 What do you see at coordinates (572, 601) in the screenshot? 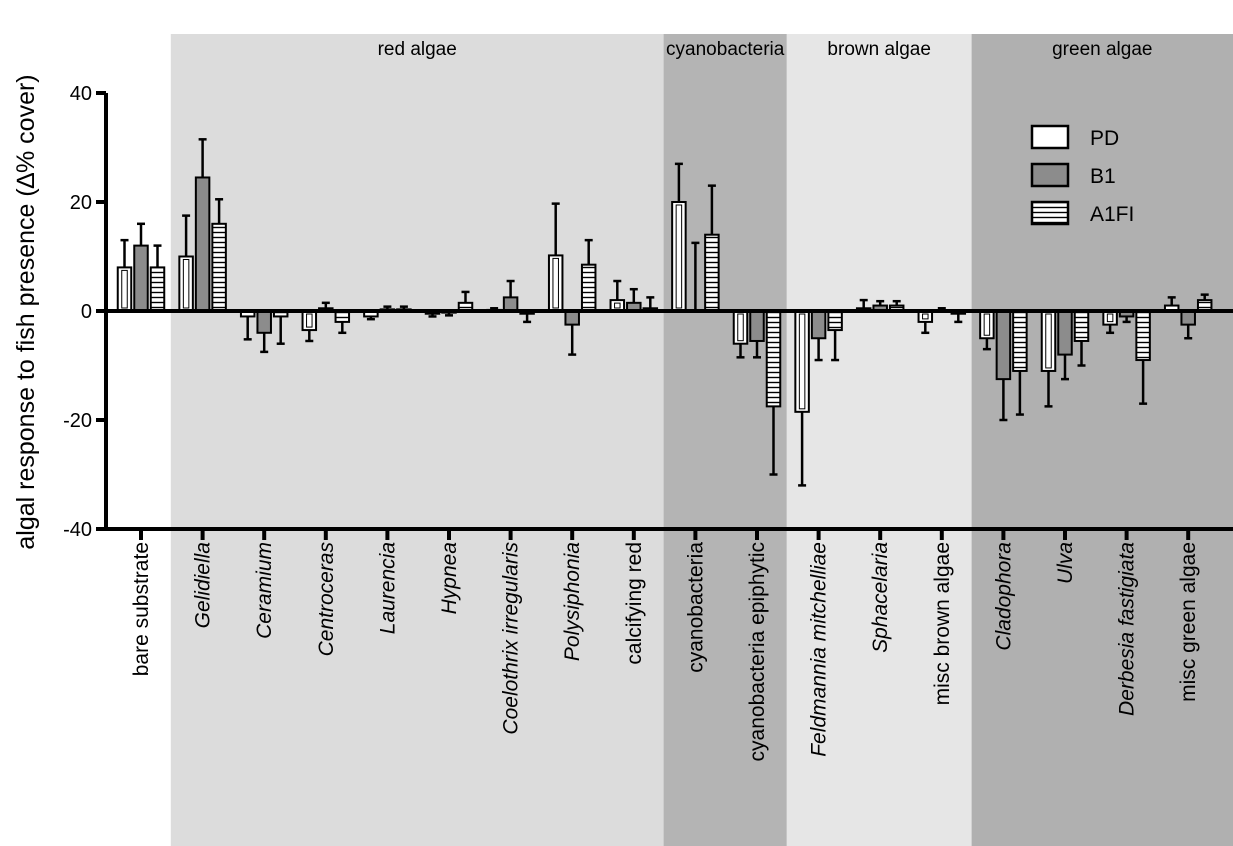
I see `category-label: Polysiphonia` at bounding box center [572, 601].